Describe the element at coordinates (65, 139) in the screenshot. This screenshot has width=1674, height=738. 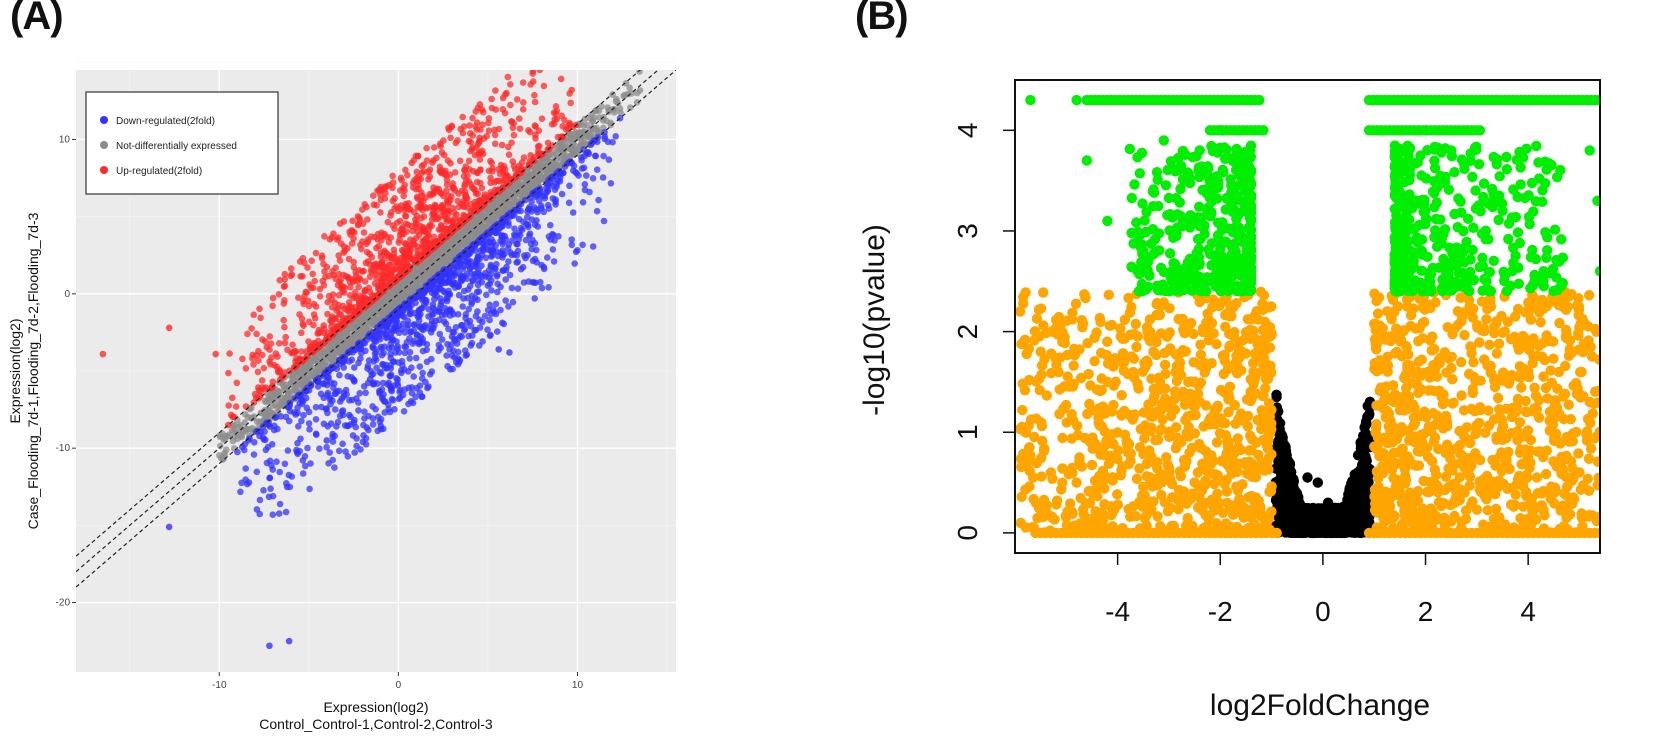
I see `y-tick-label: 10` at that location.